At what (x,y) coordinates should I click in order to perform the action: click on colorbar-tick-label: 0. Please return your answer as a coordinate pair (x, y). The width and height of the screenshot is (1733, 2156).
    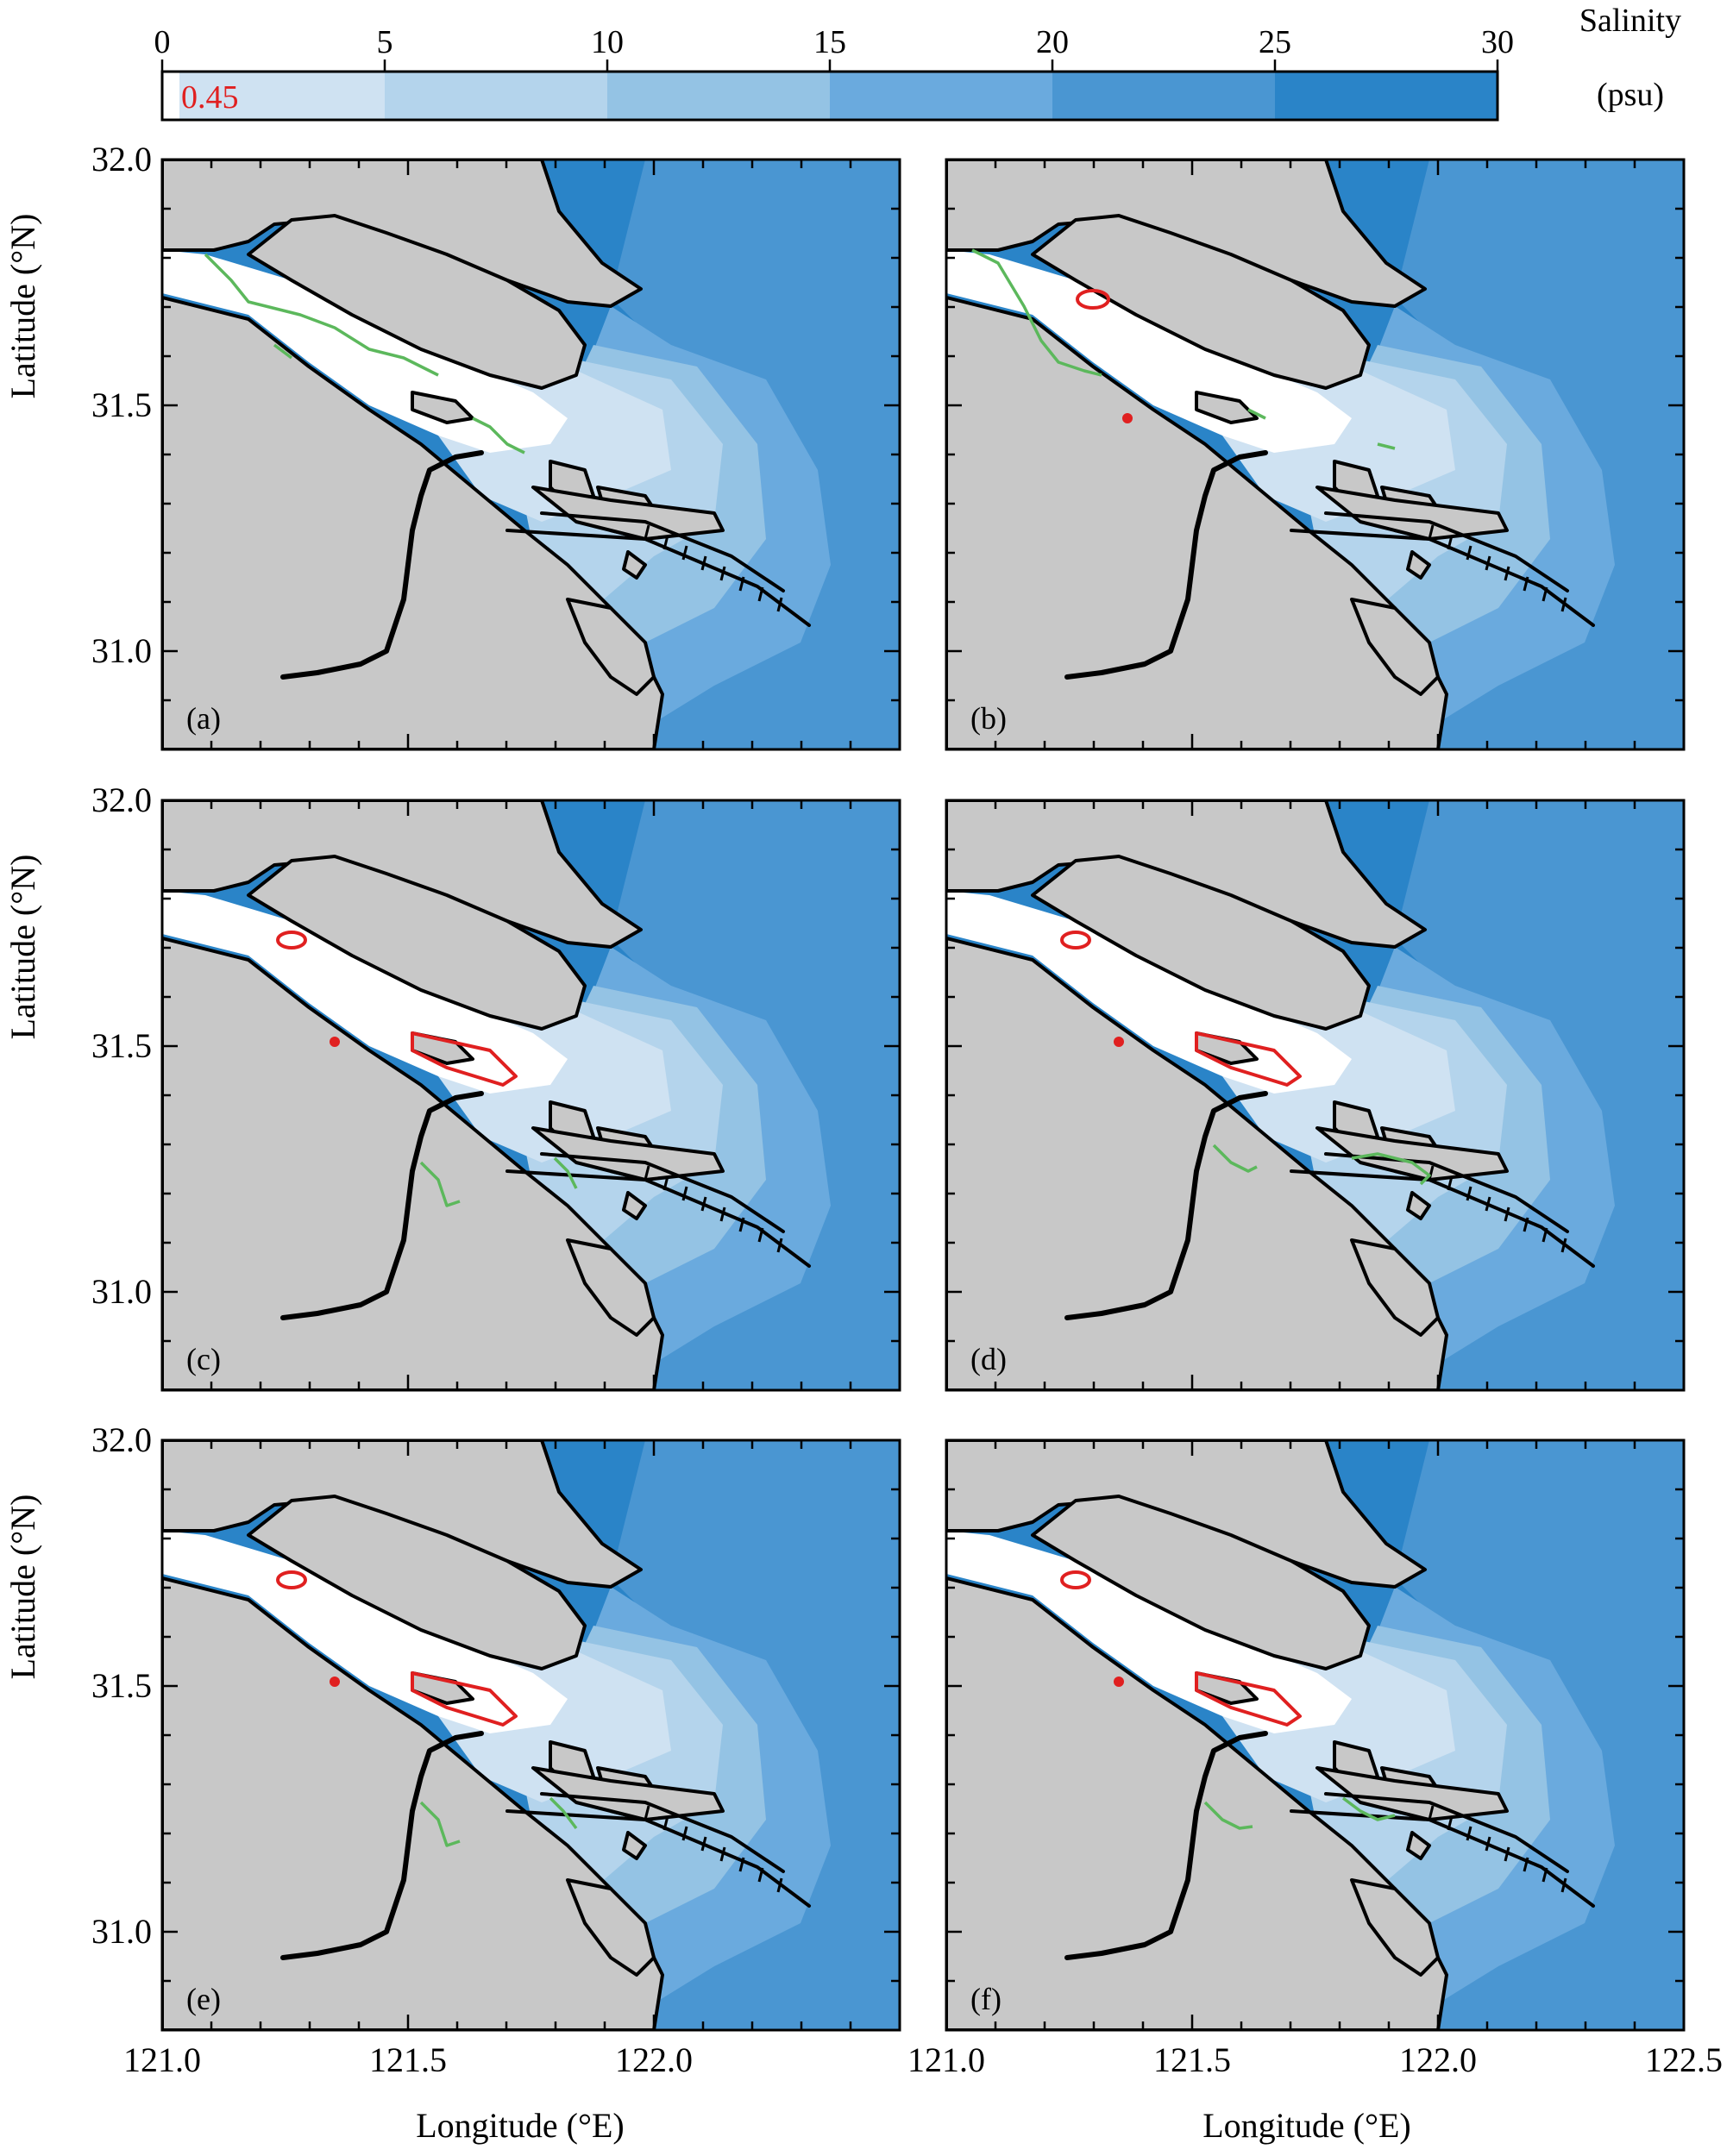
    Looking at the image, I should click on (163, 42).